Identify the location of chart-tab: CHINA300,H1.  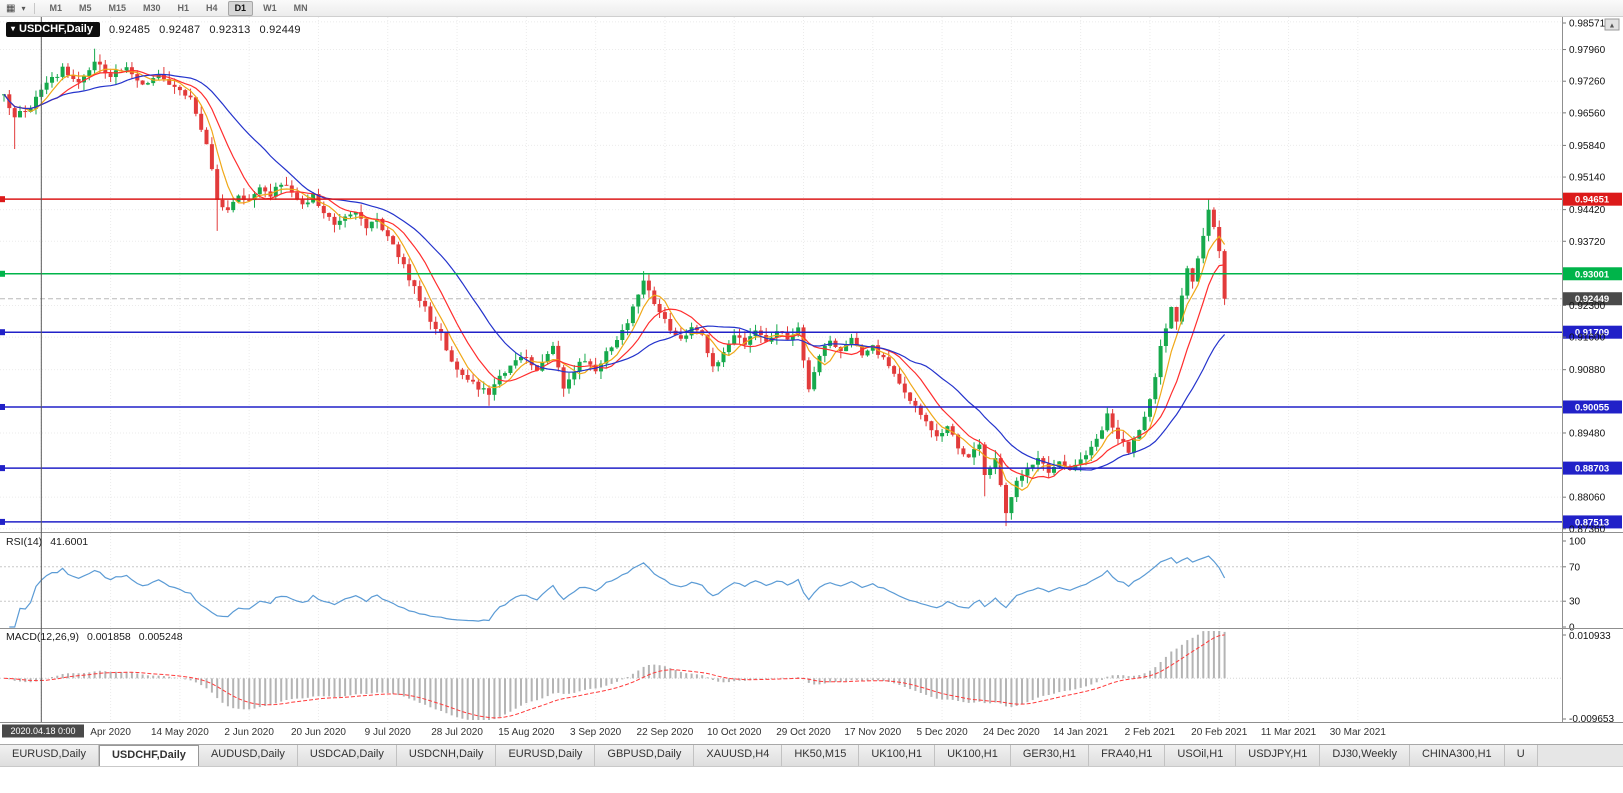
(1457, 755).